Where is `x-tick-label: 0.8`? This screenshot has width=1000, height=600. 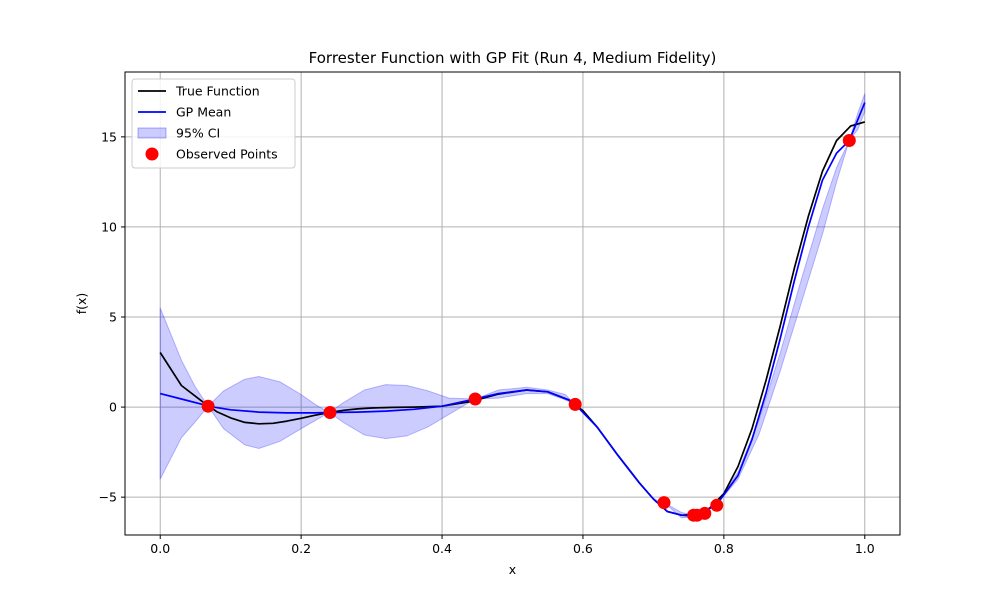
x-tick-label: 0.8 is located at coordinates (724, 548).